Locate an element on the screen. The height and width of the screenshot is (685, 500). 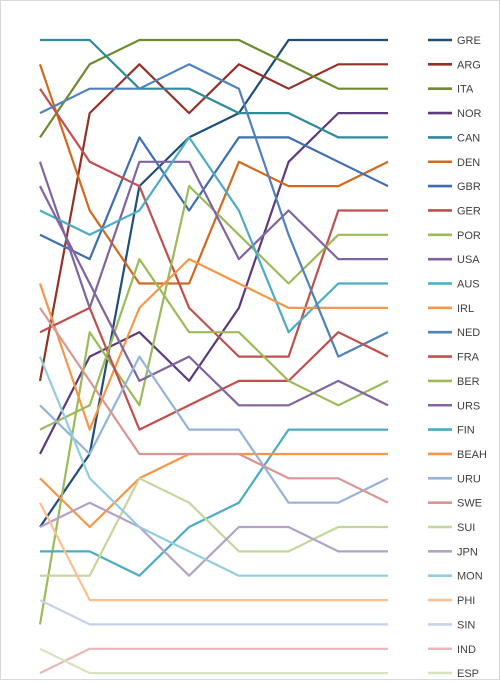
series-line-sin is located at coordinates (213, 612).